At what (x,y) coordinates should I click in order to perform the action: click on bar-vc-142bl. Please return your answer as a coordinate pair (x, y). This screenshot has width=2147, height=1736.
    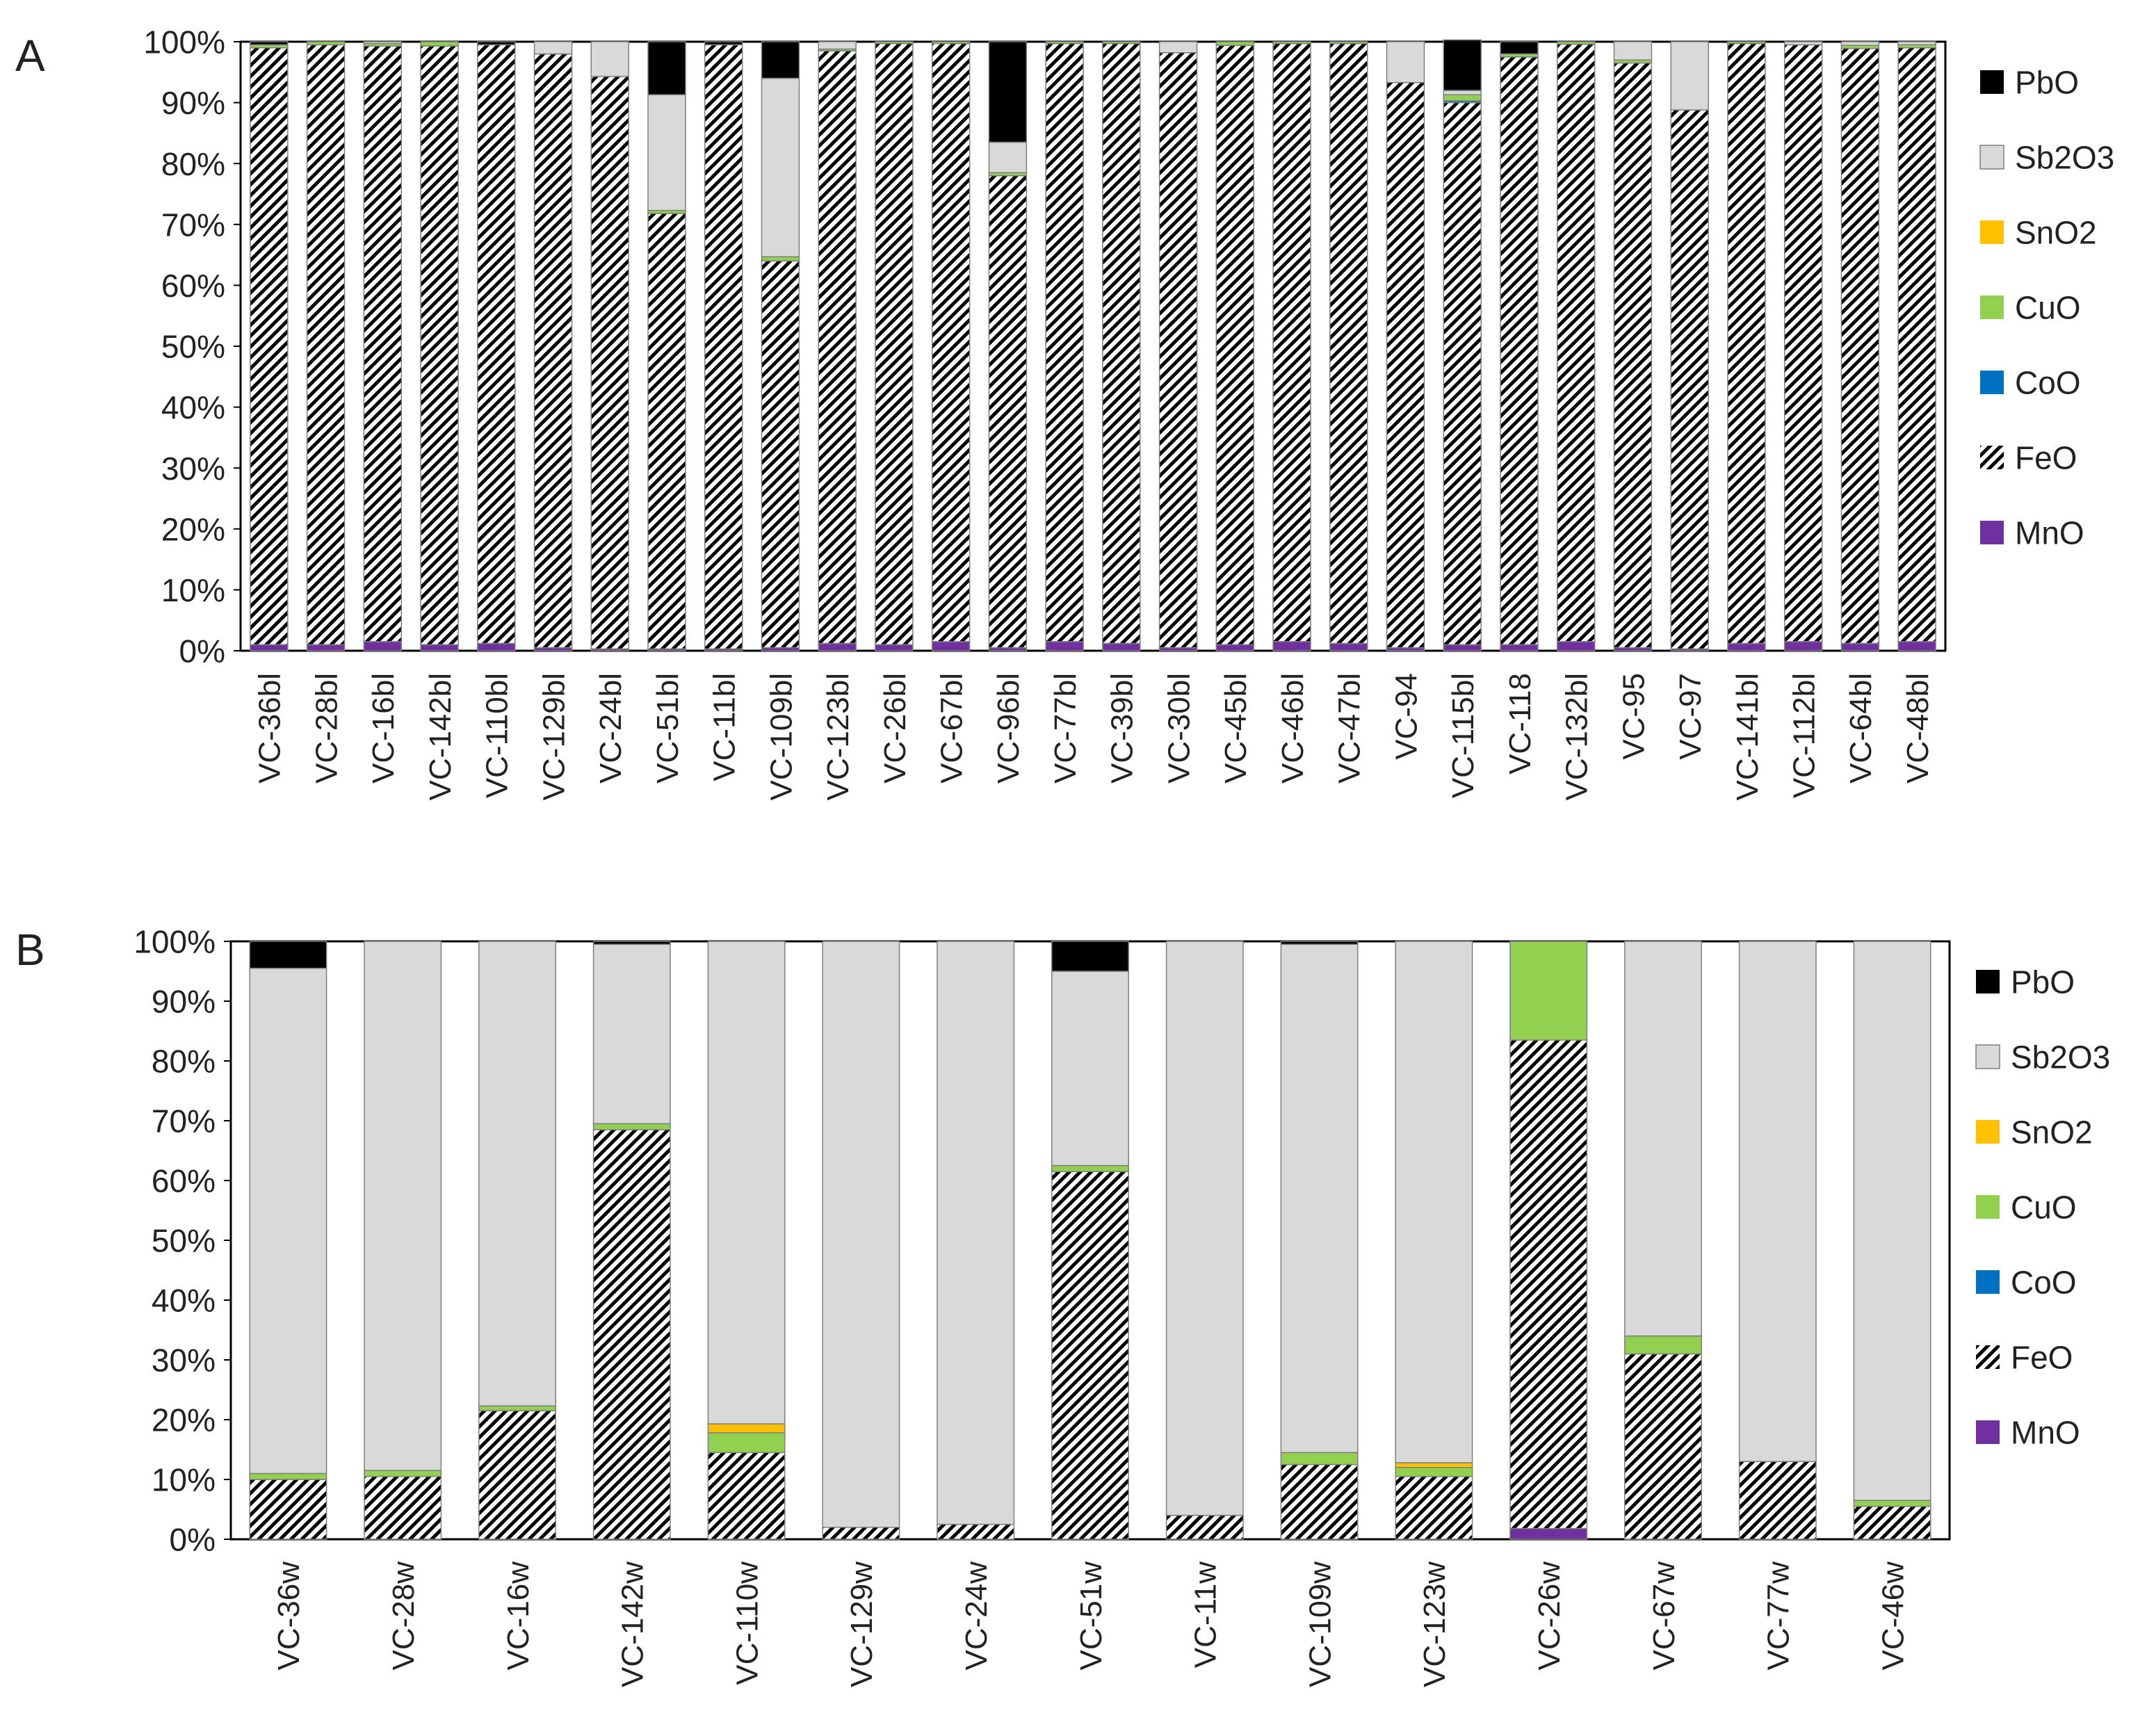
    Looking at the image, I should click on (440, 346).